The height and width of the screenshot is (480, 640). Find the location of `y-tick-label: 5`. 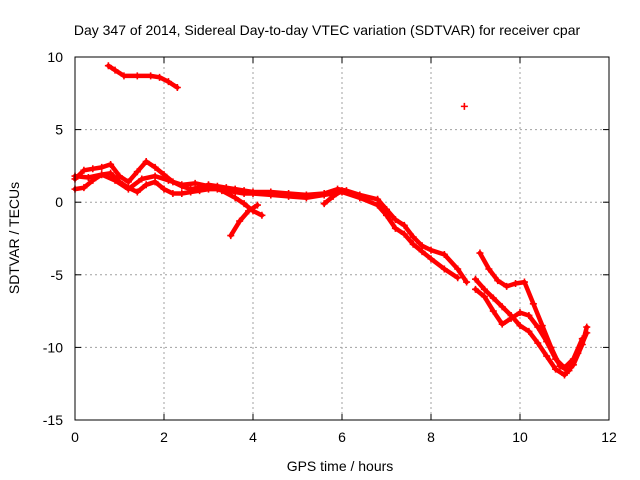

y-tick-label: 5 is located at coordinates (59, 130).